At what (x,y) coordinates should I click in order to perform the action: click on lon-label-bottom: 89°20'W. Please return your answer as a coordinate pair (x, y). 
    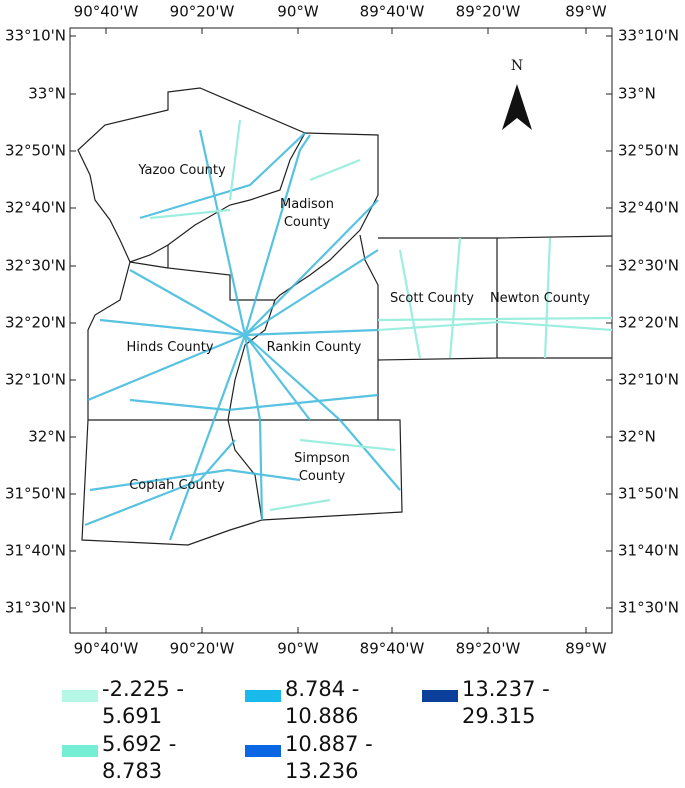
    Looking at the image, I should click on (488, 649).